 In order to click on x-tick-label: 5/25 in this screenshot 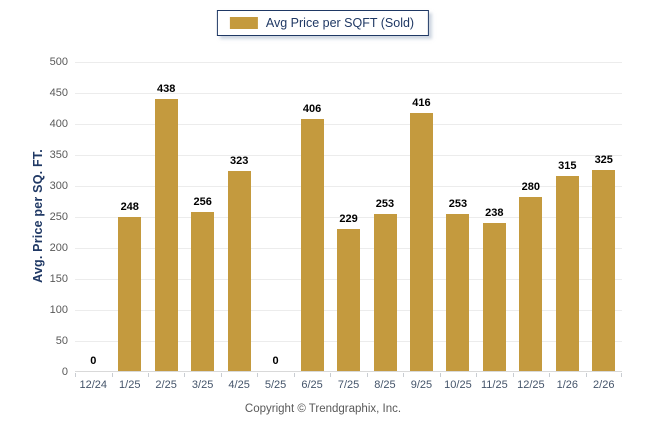, I will do `click(275, 385)`.